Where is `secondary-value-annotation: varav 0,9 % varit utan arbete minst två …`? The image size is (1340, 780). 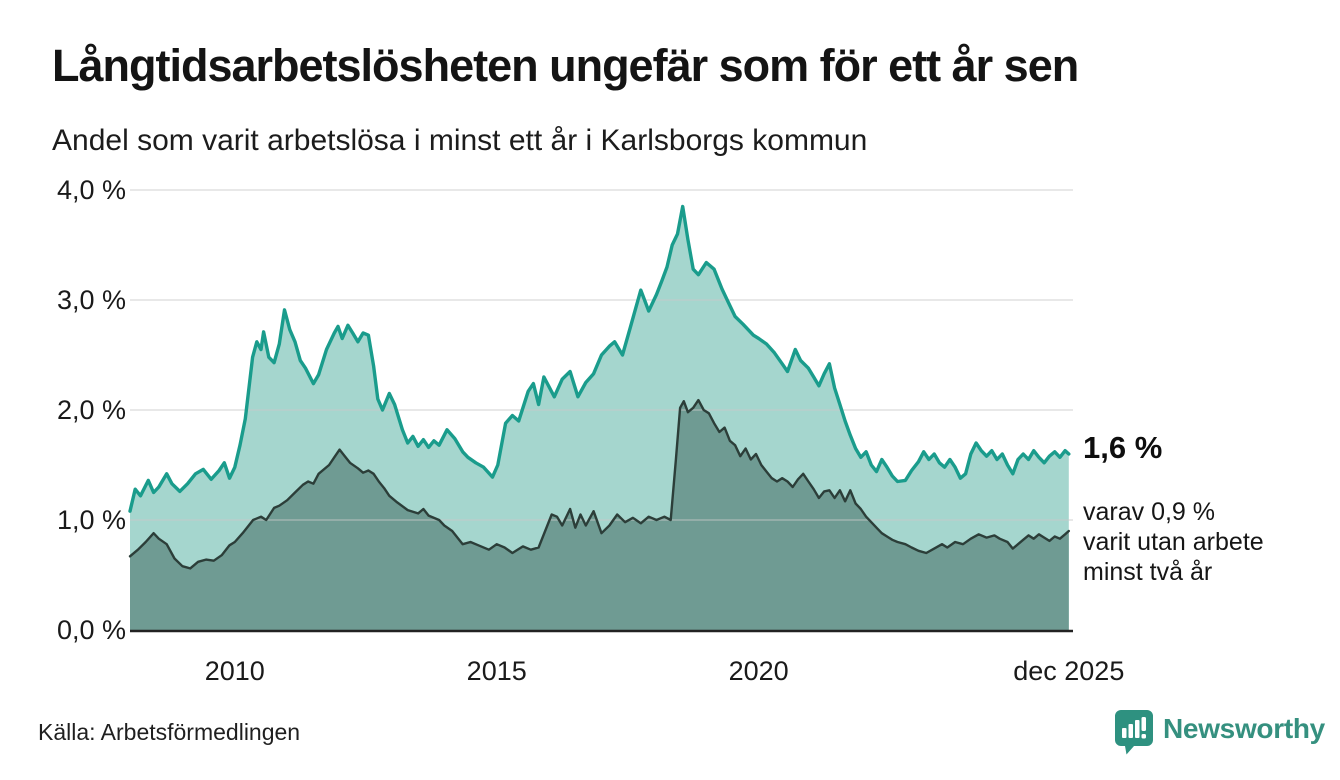 secondary-value-annotation: varav 0,9 % varit utan arbete minst två … is located at coordinates (1173, 542).